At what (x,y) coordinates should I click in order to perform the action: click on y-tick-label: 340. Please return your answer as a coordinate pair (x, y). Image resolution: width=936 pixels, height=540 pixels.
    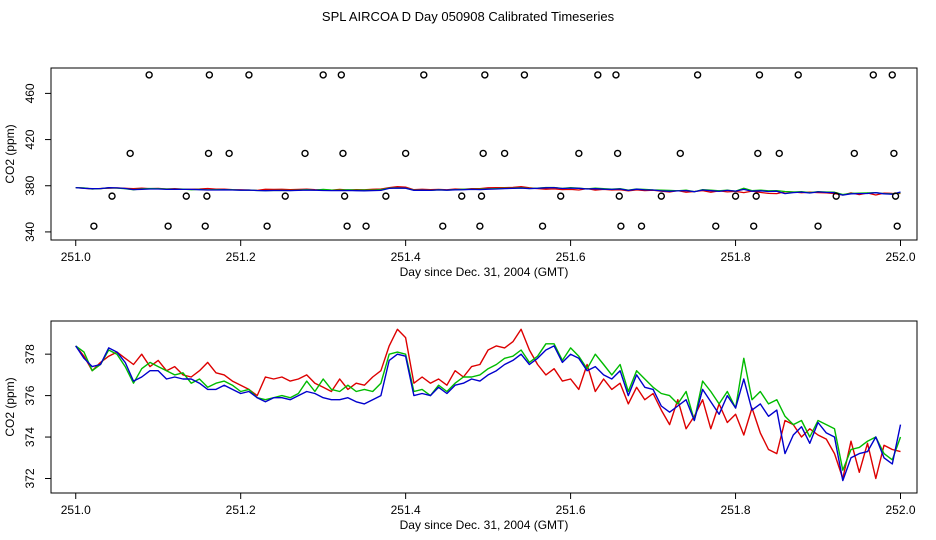
    Looking at the image, I should click on (30, 232).